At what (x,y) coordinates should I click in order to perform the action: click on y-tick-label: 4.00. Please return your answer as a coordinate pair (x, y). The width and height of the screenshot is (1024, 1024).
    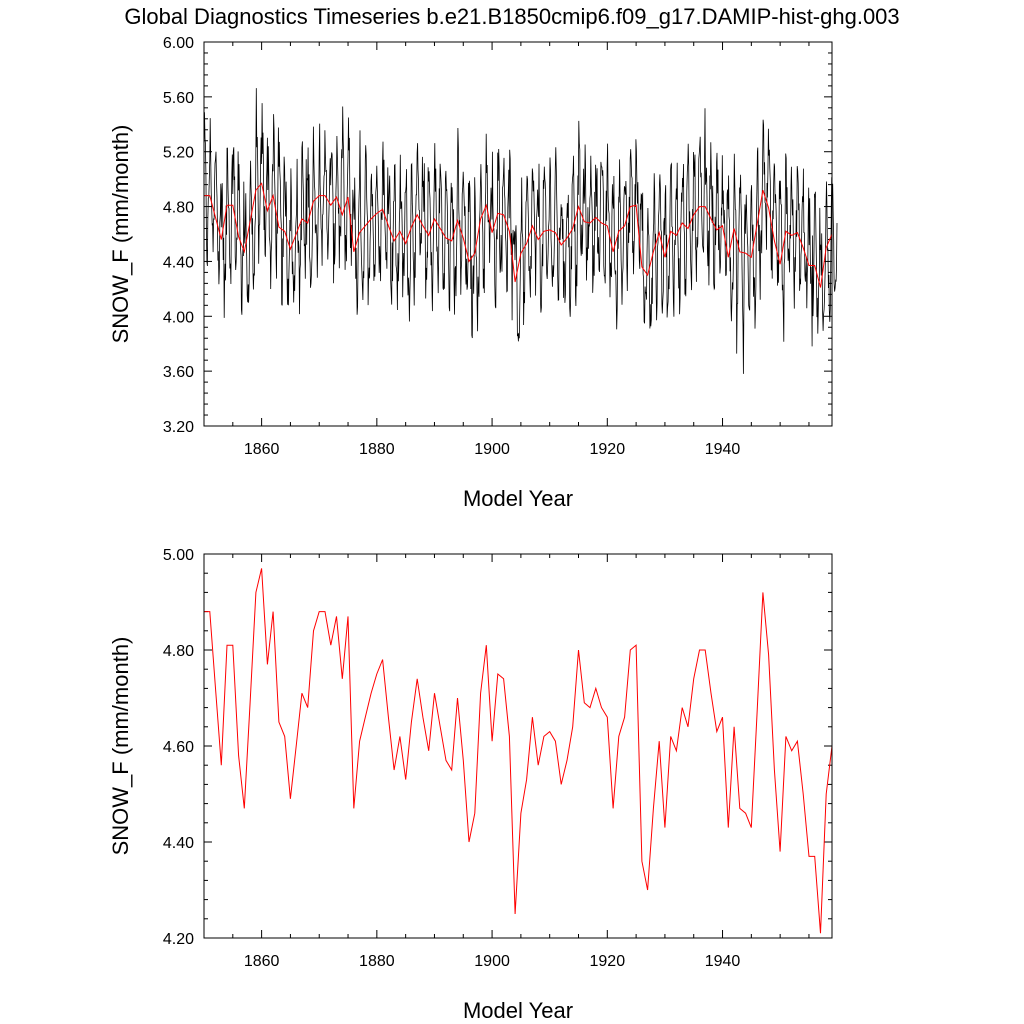
    Looking at the image, I should click on (178, 317).